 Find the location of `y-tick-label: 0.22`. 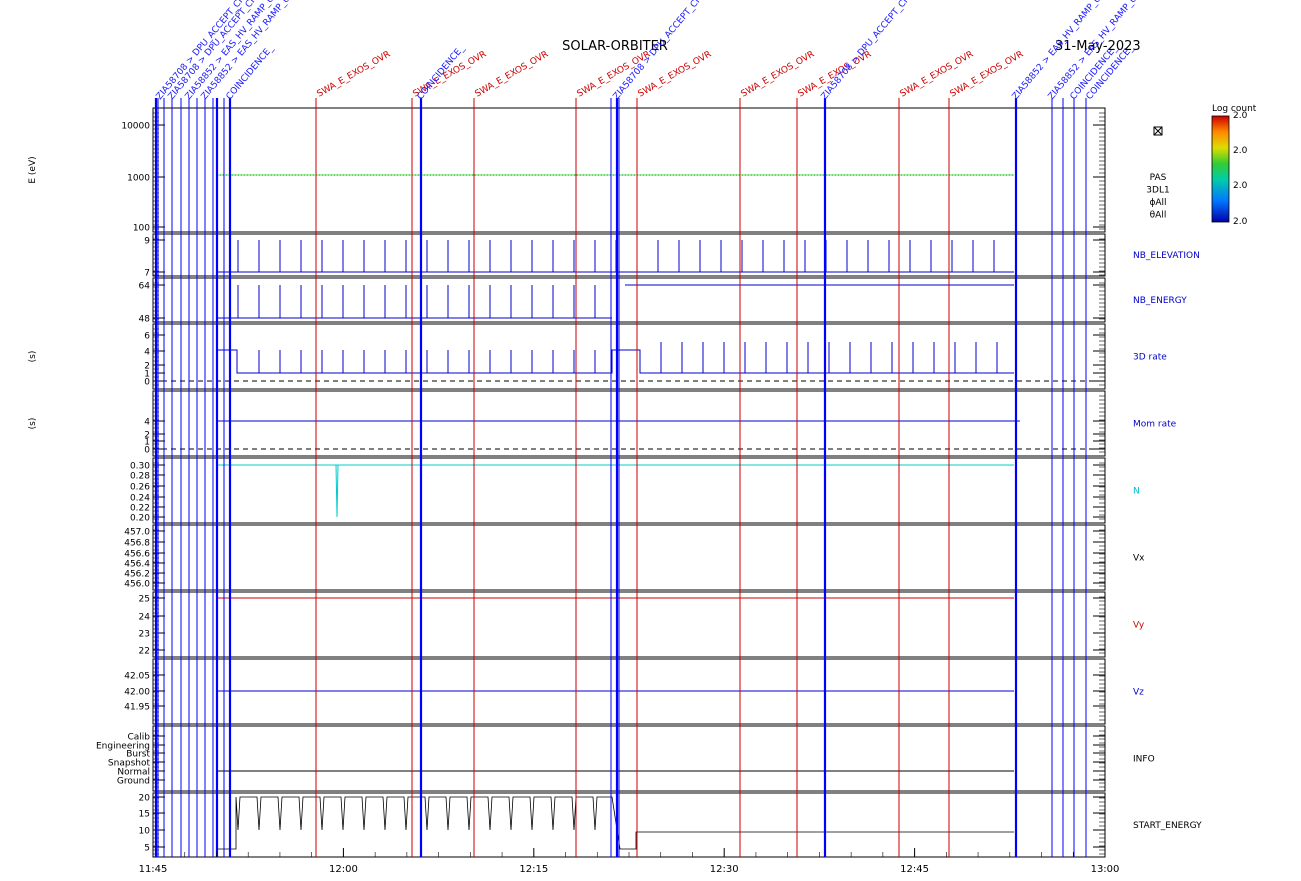

y-tick-label: 0.22 is located at coordinates (140, 509).